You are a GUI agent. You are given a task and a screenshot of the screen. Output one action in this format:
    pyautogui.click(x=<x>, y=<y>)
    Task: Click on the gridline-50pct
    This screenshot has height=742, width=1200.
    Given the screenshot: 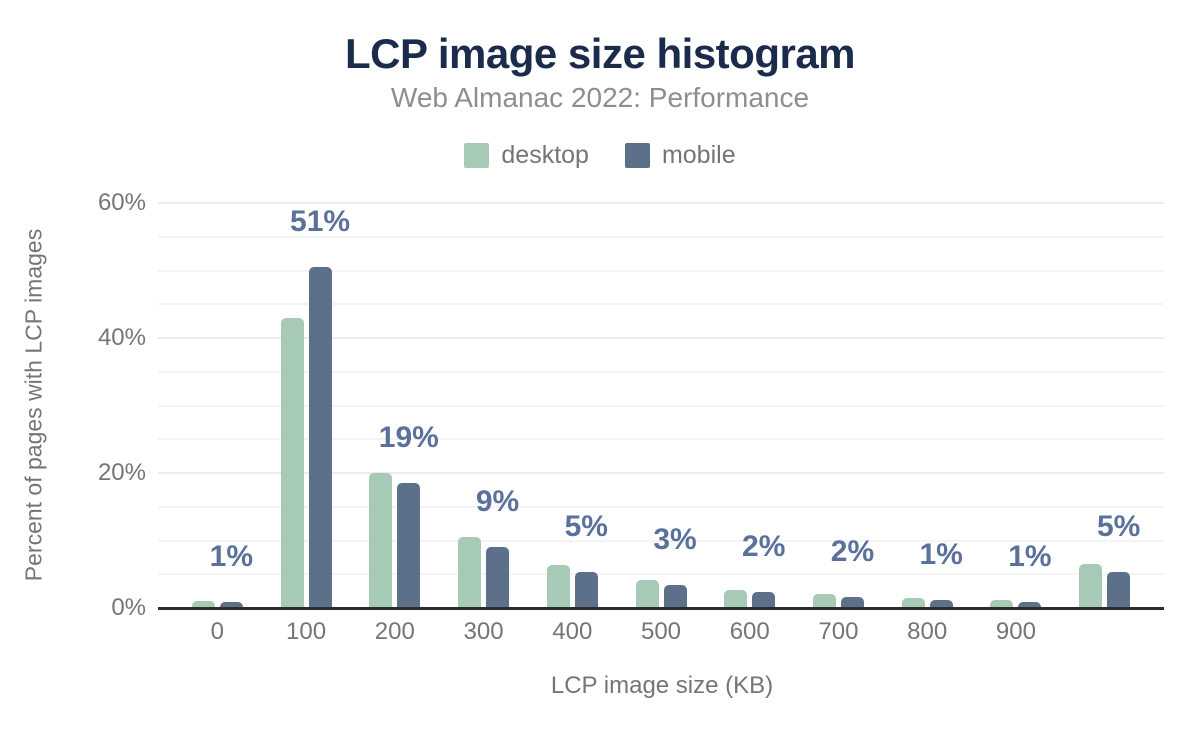 What is the action you would take?
    pyautogui.click(x=661, y=270)
    